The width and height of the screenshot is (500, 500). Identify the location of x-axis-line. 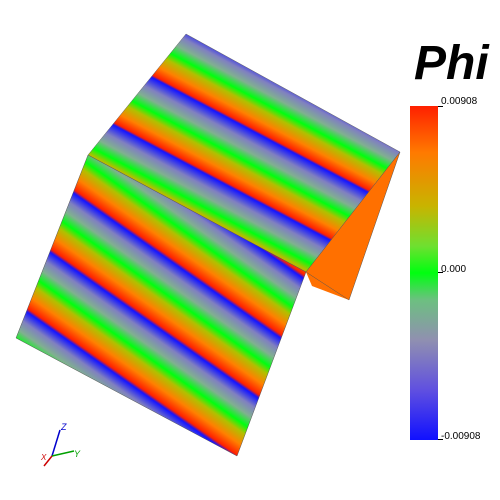
(48, 461).